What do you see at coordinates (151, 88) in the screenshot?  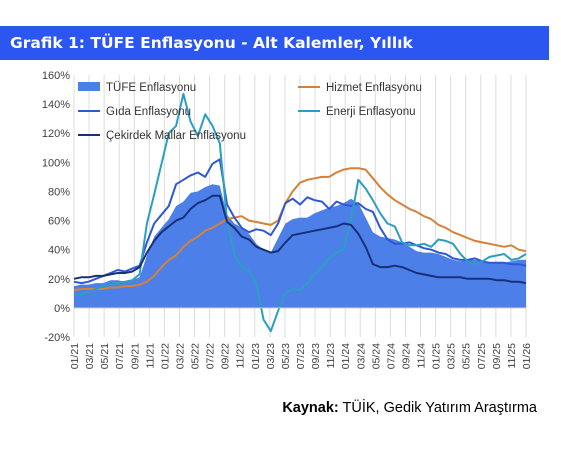 I see `legend-label: TÜFE Enflasyonu` at bounding box center [151, 88].